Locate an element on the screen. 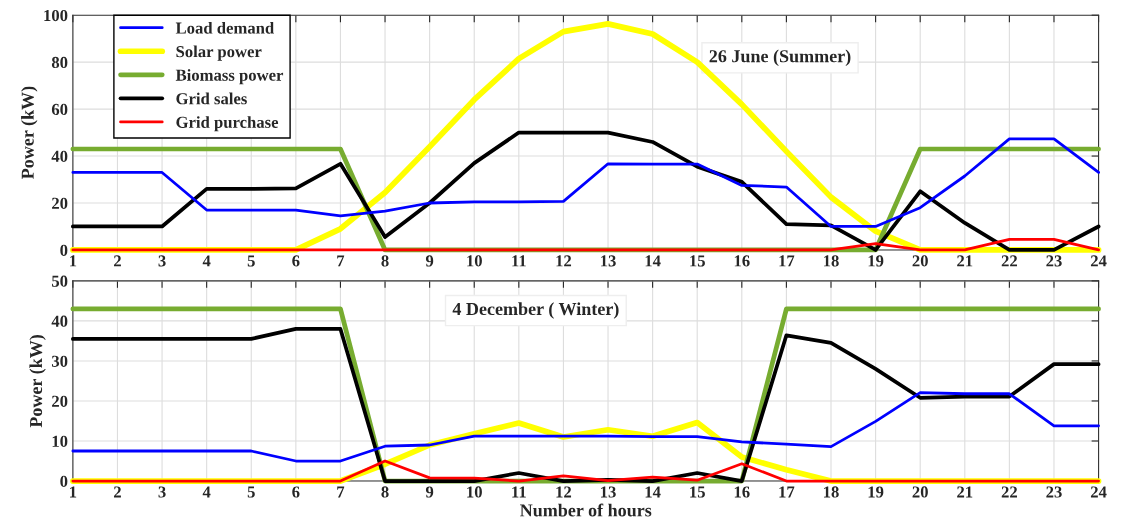 The width and height of the screenshot is (1121, 524). y-tick-label: 10 is located at coordinates (60, 441).